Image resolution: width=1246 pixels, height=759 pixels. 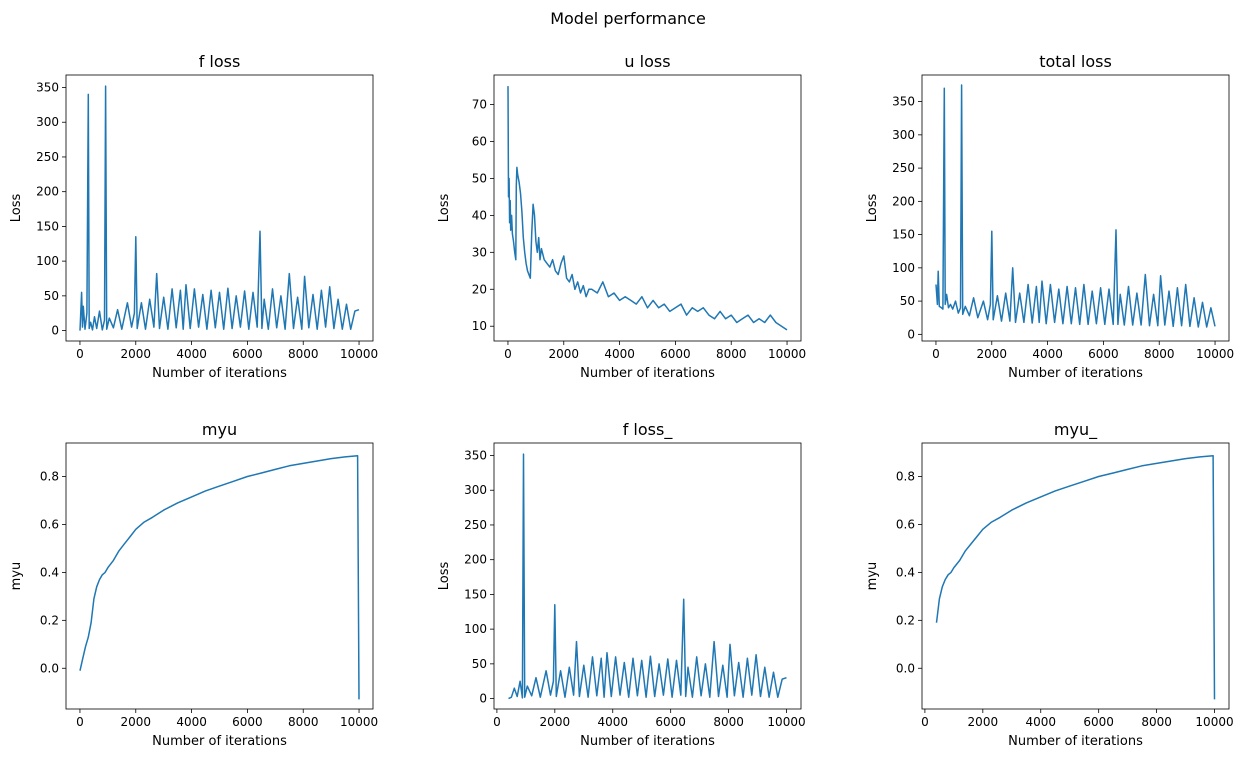 What do you see at coordinates (911, 334) in the screenshot?
I see `y-tick-label: 0` at bounding box center [911, 334].